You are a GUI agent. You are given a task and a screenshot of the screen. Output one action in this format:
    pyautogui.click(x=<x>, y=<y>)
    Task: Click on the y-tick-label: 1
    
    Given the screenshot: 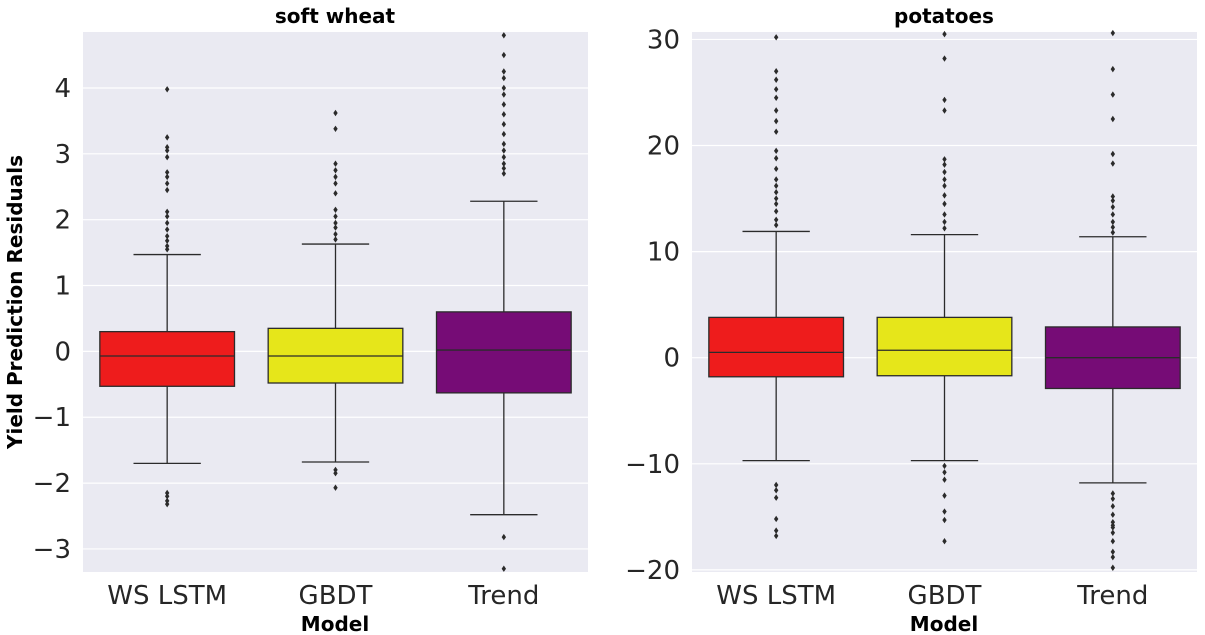 What is the action you would take?
    pyautogui.click(x=62, y=287)
    